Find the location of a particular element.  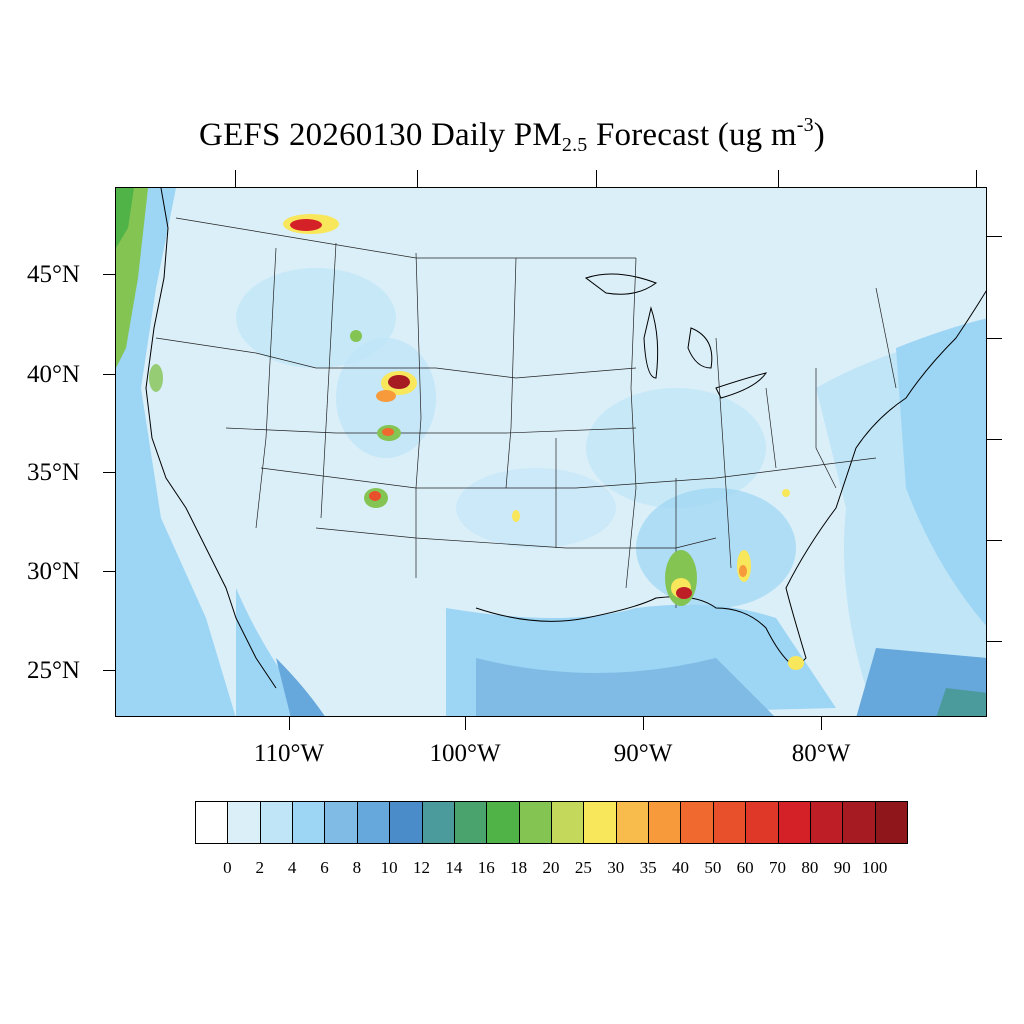

lat-label-40: 40°N is located at coordinates (53, 374).